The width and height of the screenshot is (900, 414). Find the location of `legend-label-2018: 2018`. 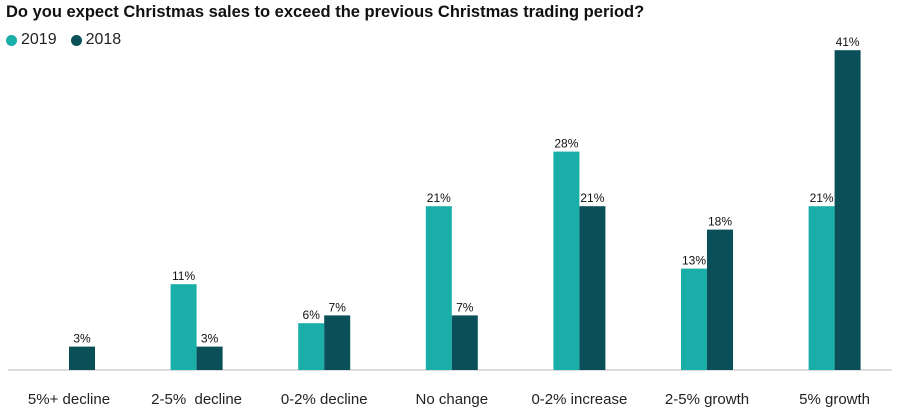

legend-label-2018: 2018 is located at coordinates (103, 39).